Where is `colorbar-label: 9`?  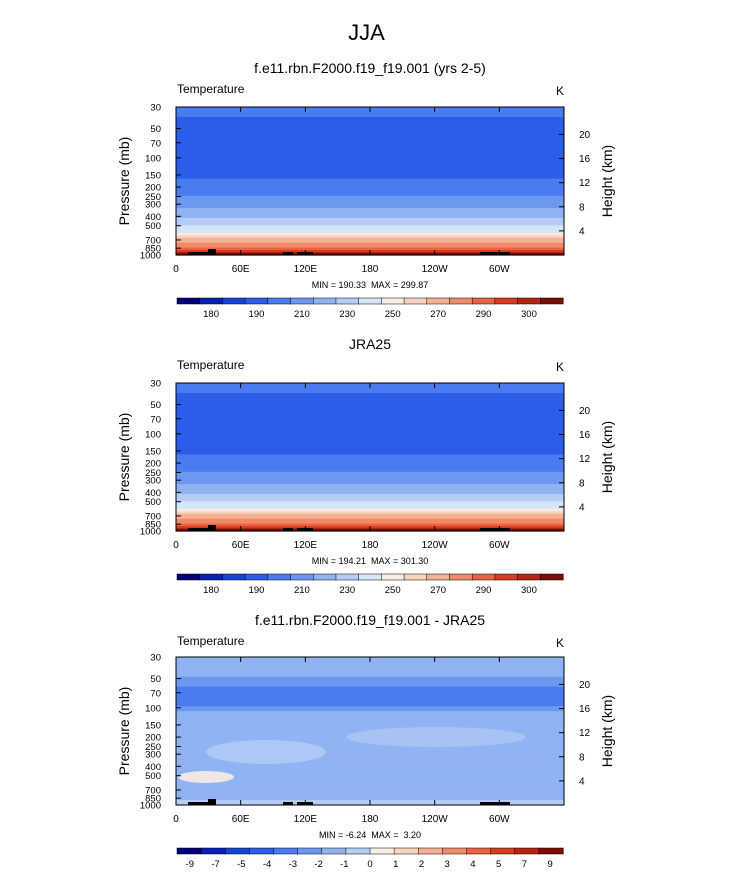
colorbar-label: 9 is located at coordinates (549, 864).